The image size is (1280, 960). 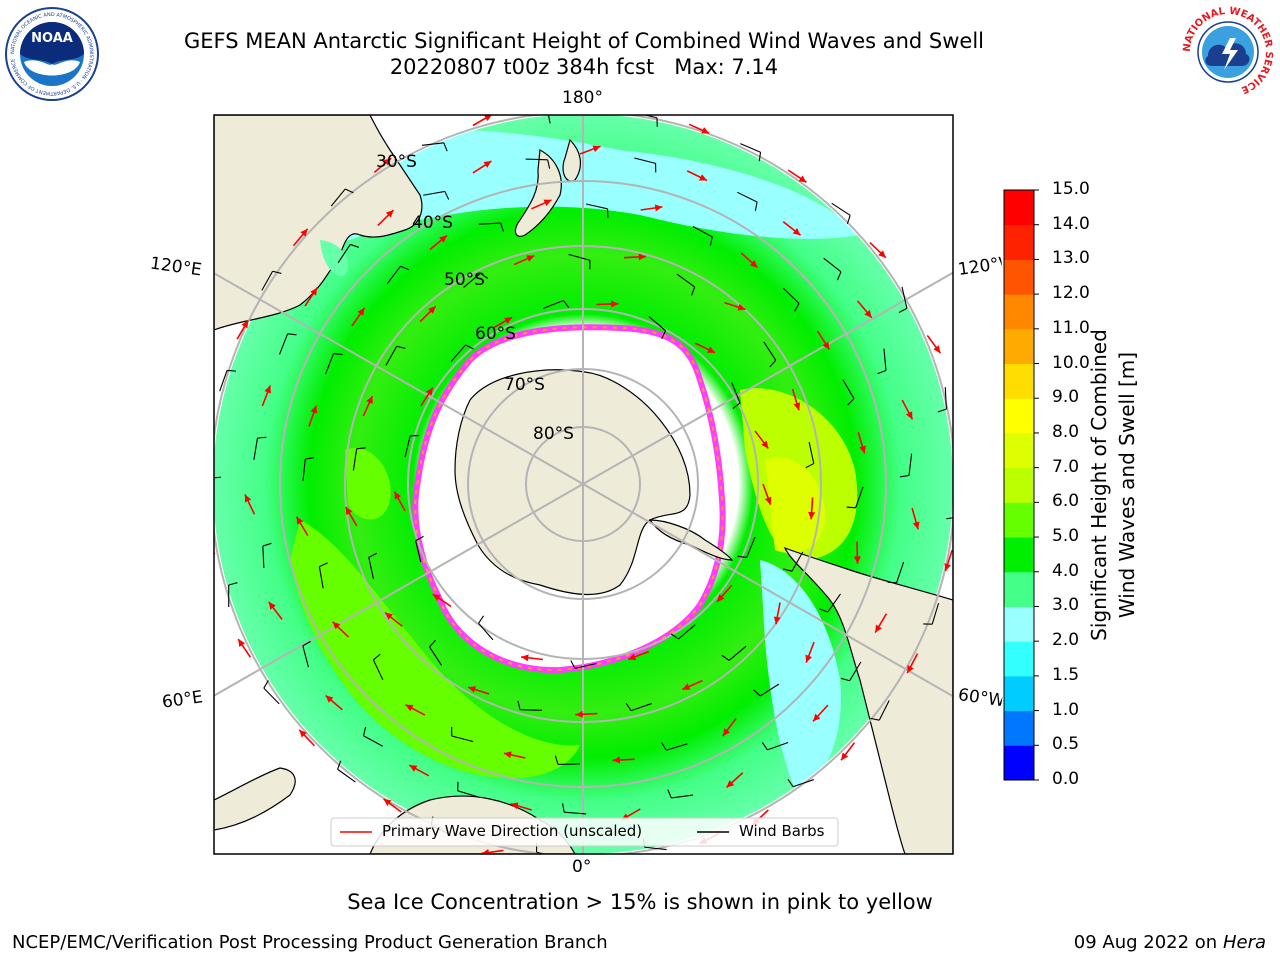 I want to click on colorbar-tick-label: 11.0, so click(x=1071, y=327).